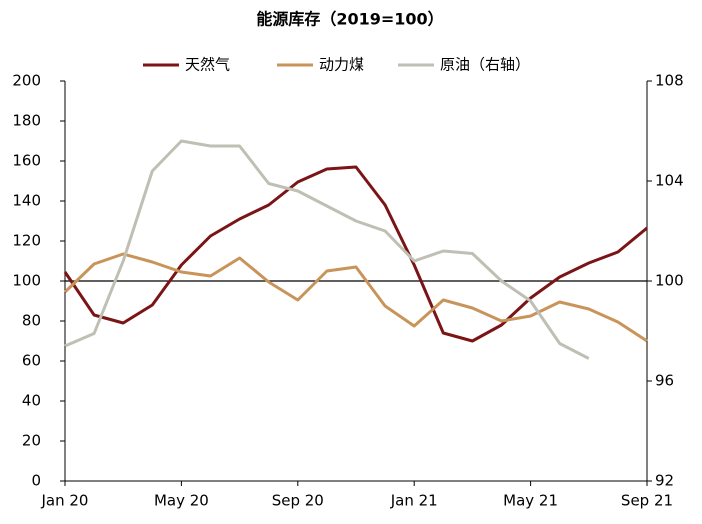 The height and width of the screenshot is (524, 702). I want to click on x-tick-label: Jan 20, so click(65, 501).